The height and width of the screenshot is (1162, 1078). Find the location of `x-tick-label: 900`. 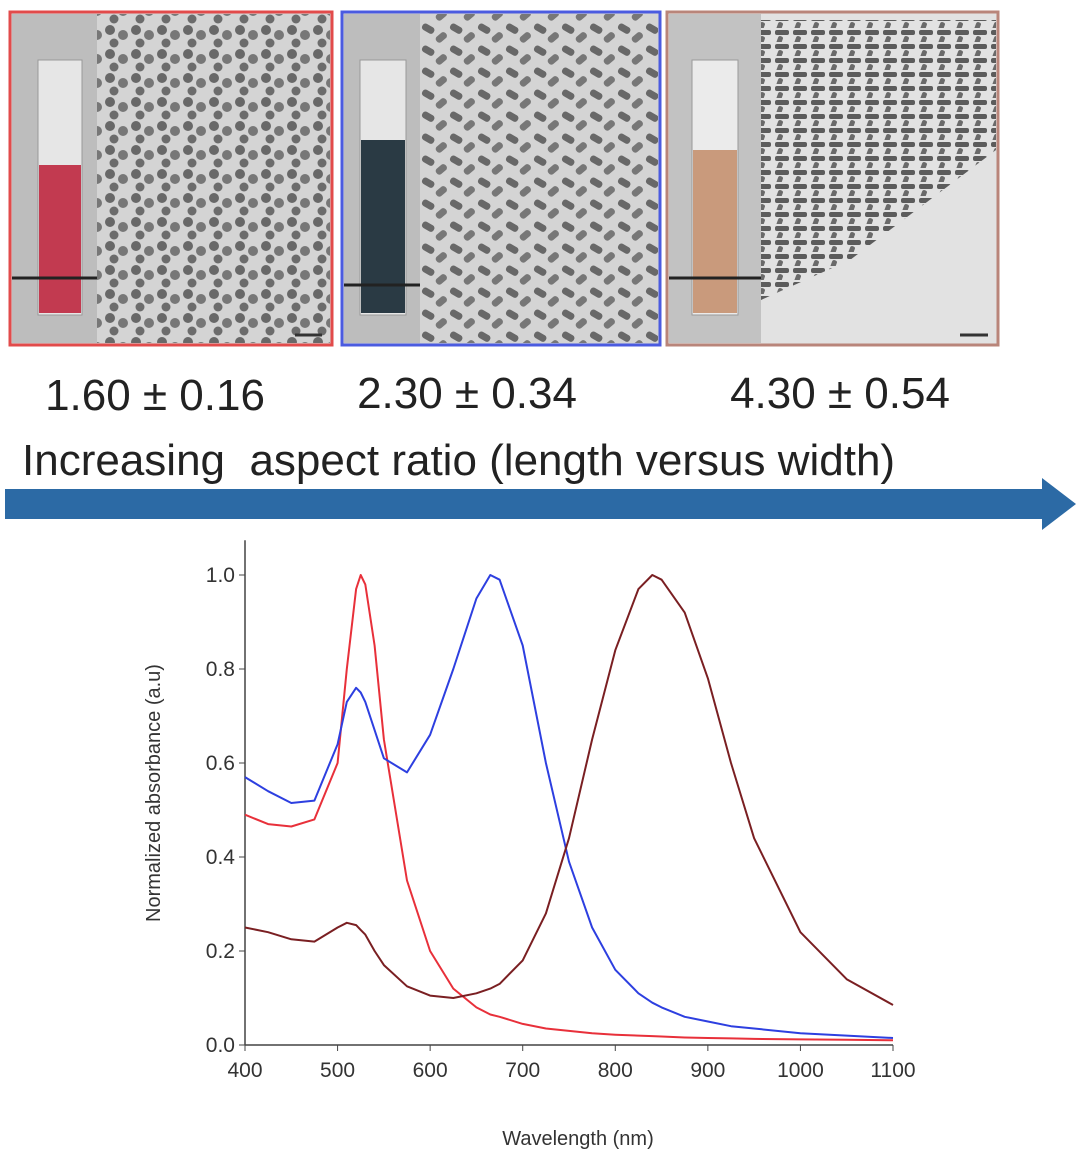

x-tick-label: 900 is located at coordinates (707, 1070).